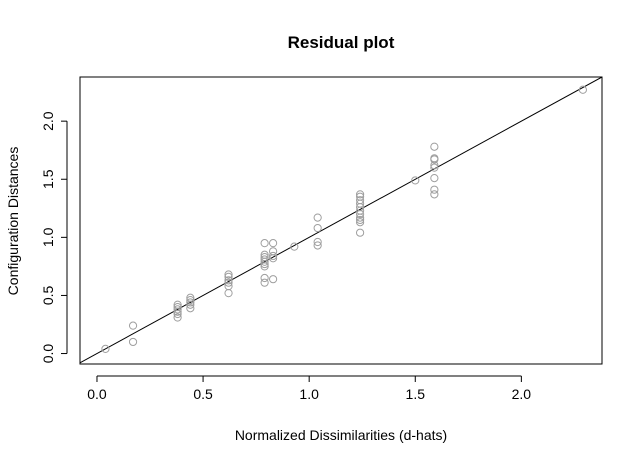  Describe the element at coordinates (97, 394) in the screenshot. I see `x-tick-label: 0.0` at that location.